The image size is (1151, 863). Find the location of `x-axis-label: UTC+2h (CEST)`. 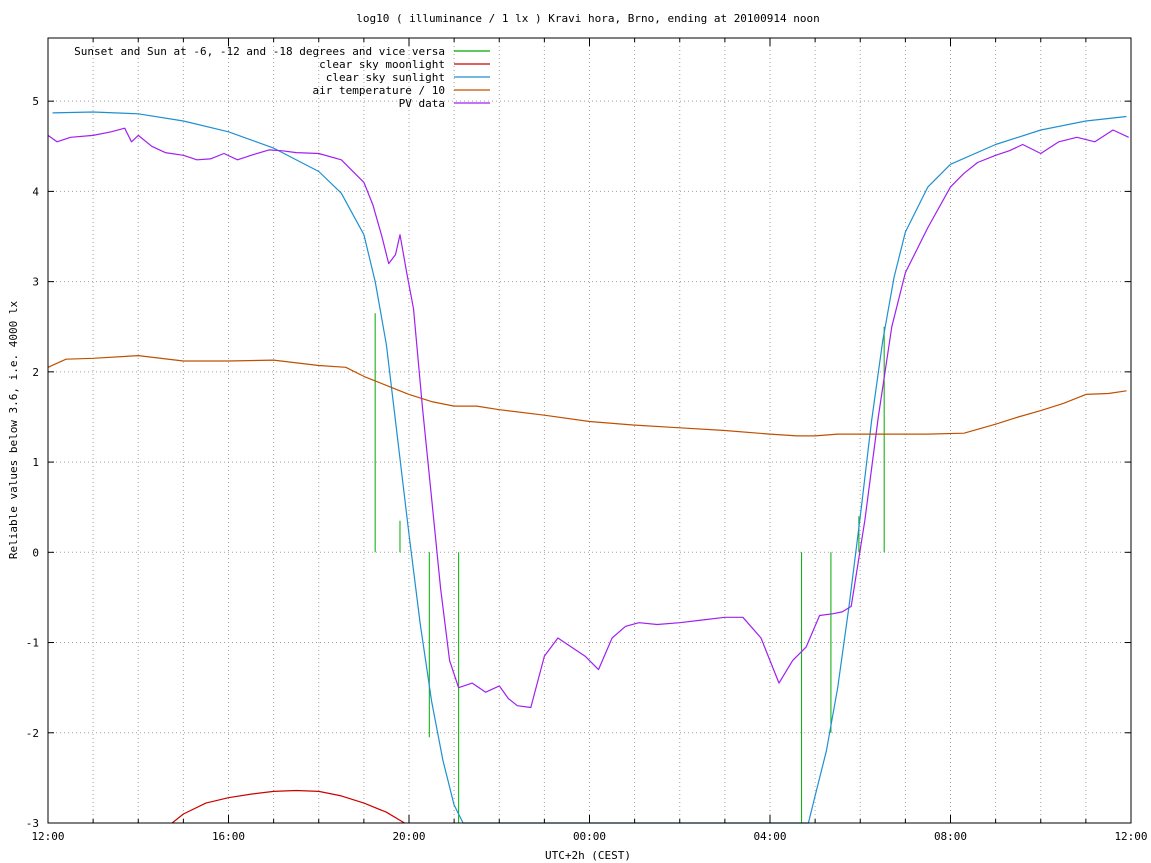

x-axis-label: UTC+2h (CEST) is located at coordinates (588, 855).